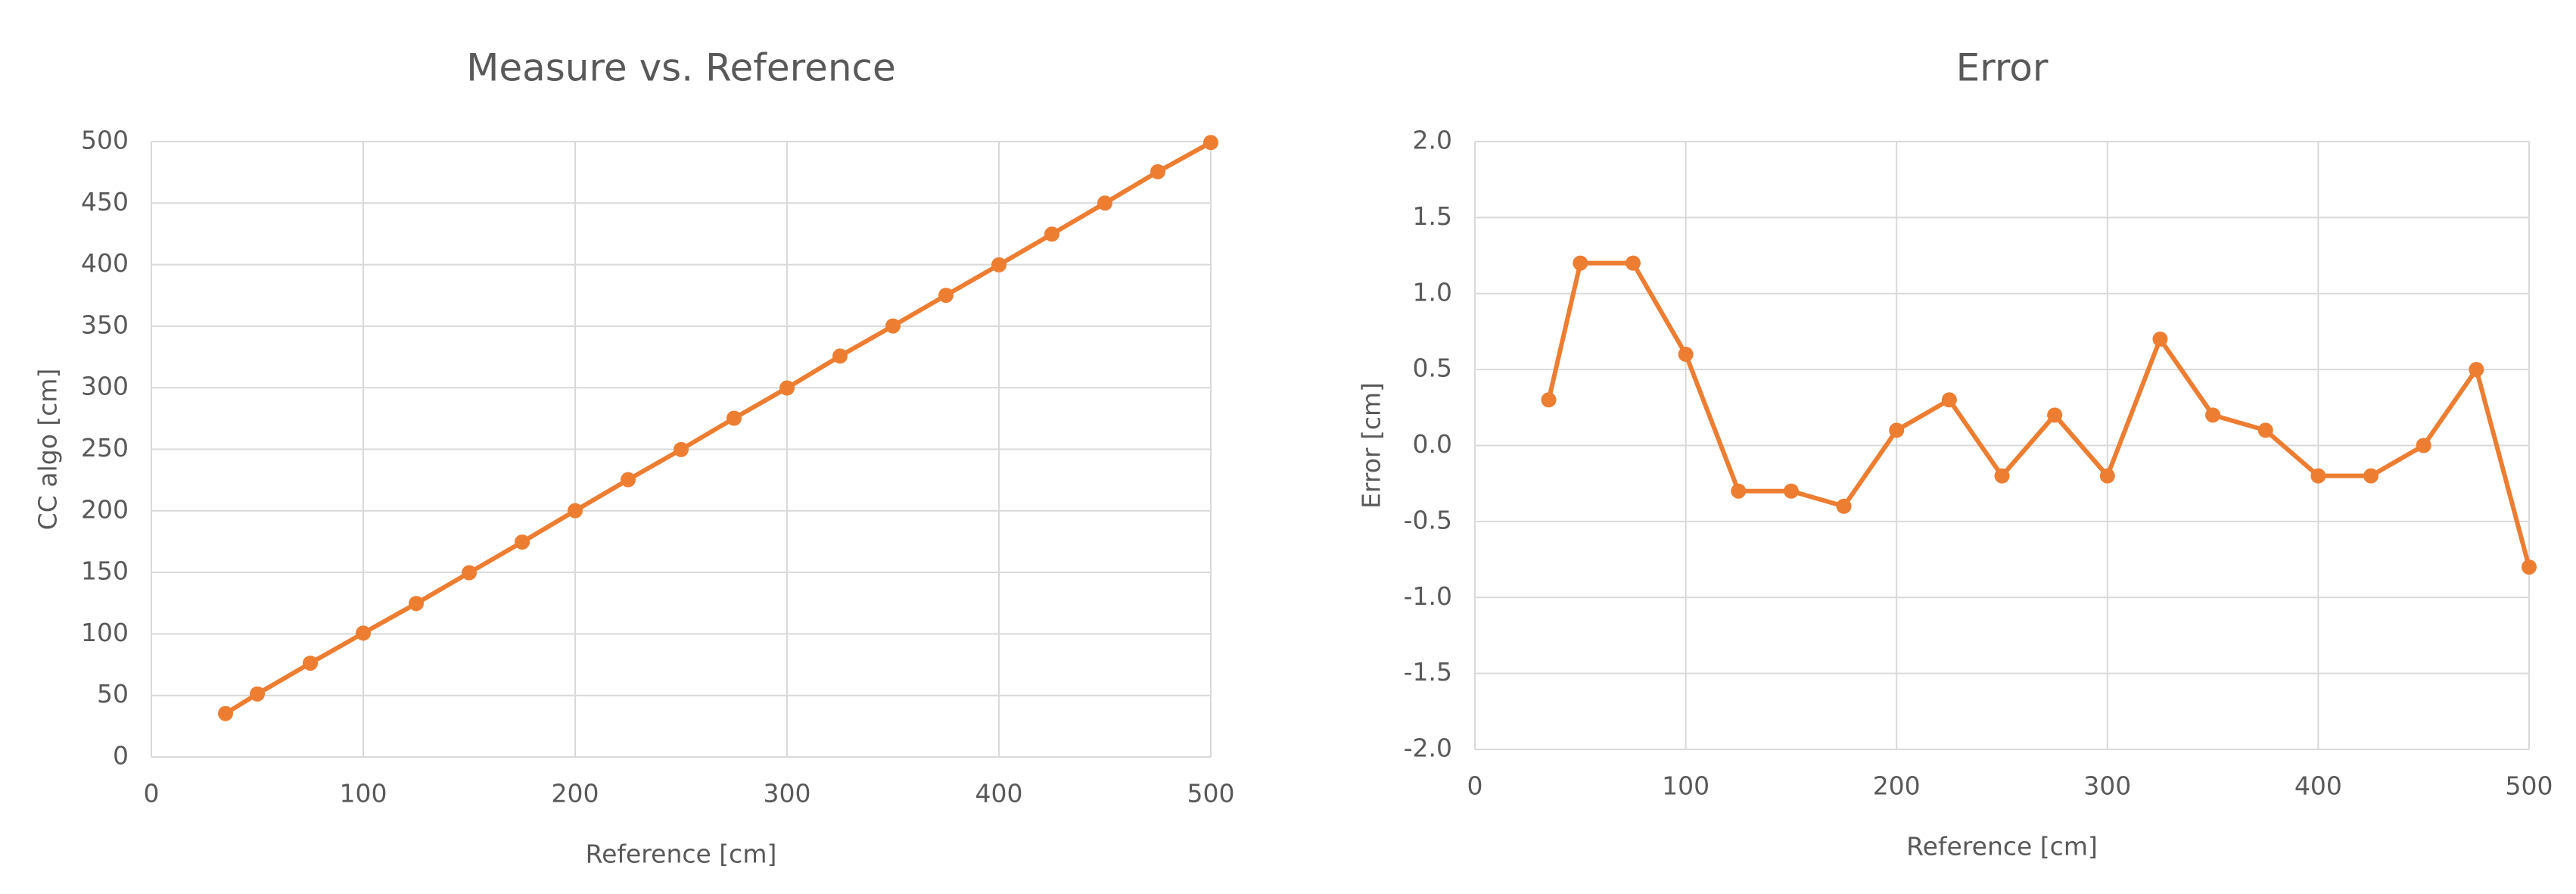 The image size is (2576, 894). I want to click on y-axis-label: Error [cm], so click(1372, 445).